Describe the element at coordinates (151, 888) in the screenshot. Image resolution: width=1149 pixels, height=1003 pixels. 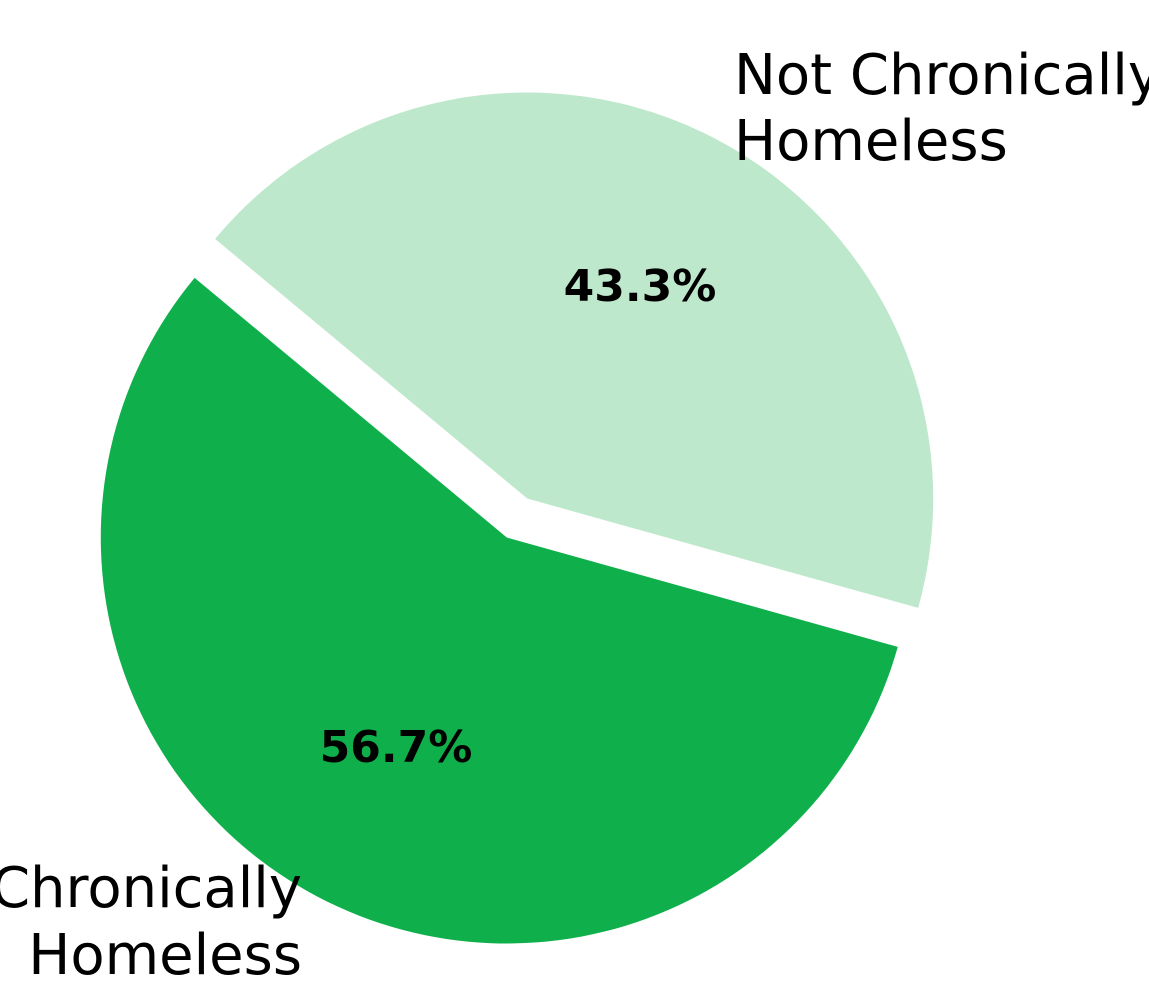
I see `slice-category-label-line: Chronically` at that location.